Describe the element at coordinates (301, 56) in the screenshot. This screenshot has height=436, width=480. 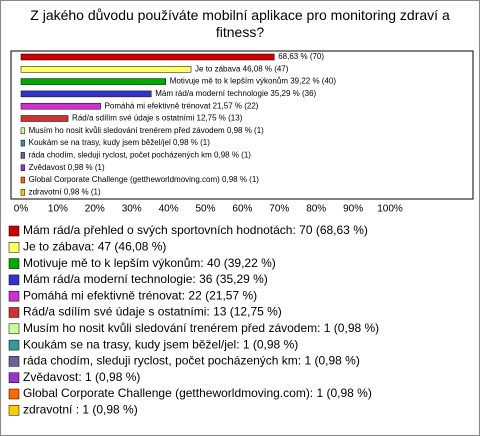
I see `value-label: 68,63 % (70)` at that location.